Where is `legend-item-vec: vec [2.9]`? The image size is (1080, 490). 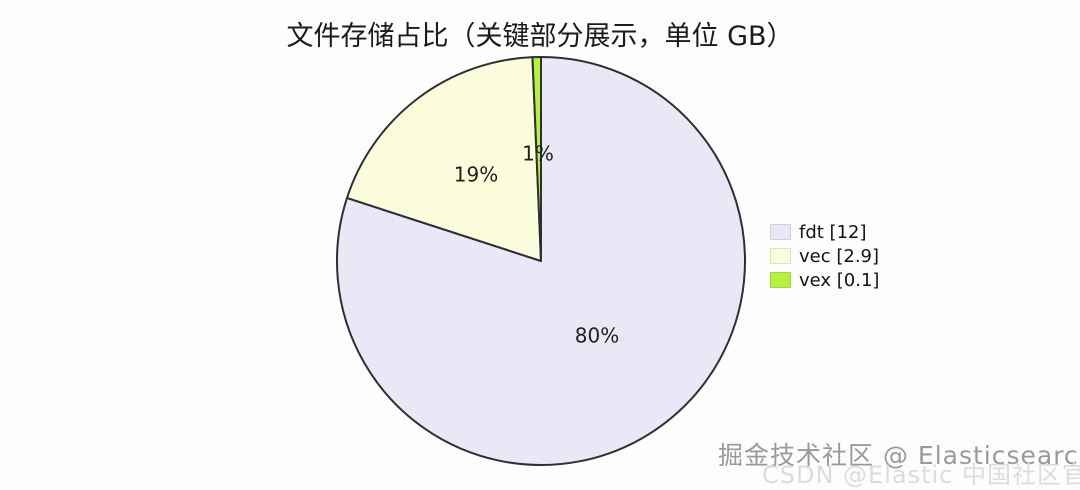
legend-item-vec: vec [2.9] is located at coordinates (835, 256).